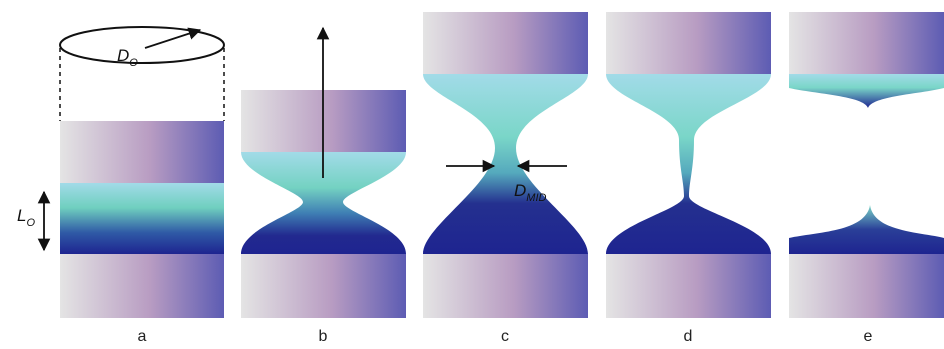  Describe the element at coordinates (173, 38) in the screenshot. I see `diameter-arrow` at that location.